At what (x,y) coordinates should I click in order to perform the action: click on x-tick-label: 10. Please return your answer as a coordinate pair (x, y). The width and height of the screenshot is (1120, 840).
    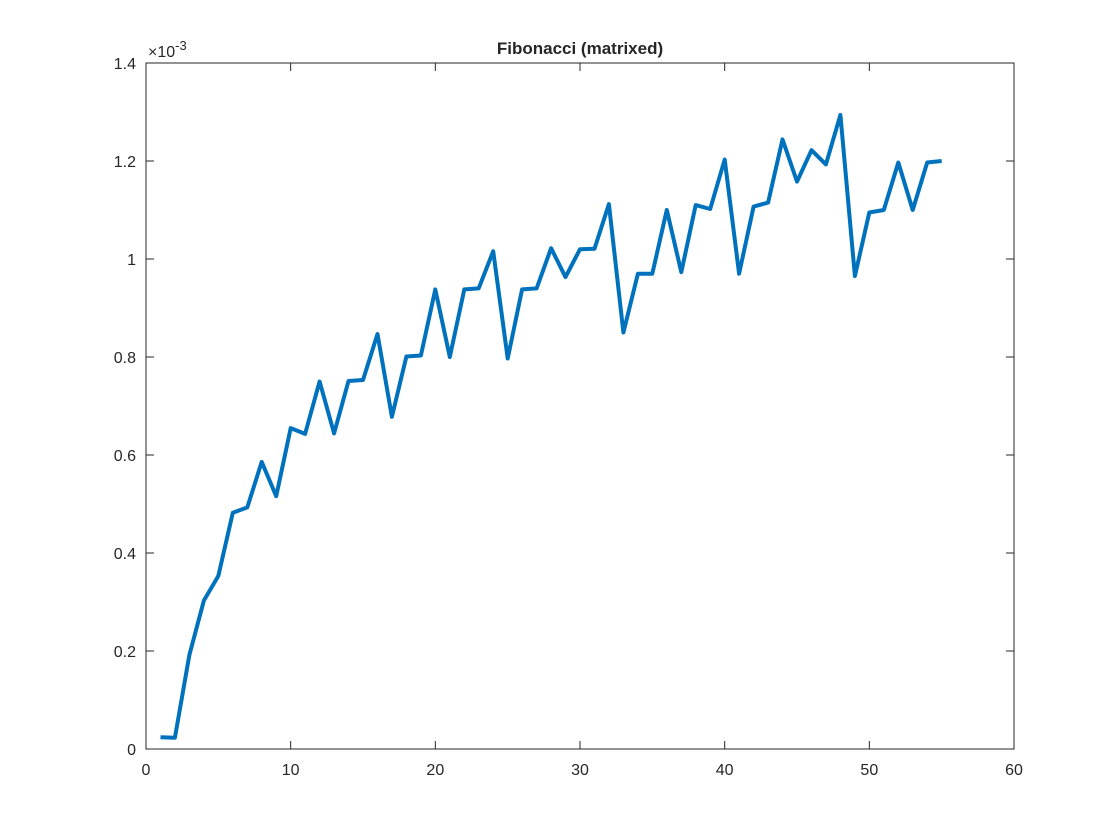
    Looking at the image, I should click on (291, 770).